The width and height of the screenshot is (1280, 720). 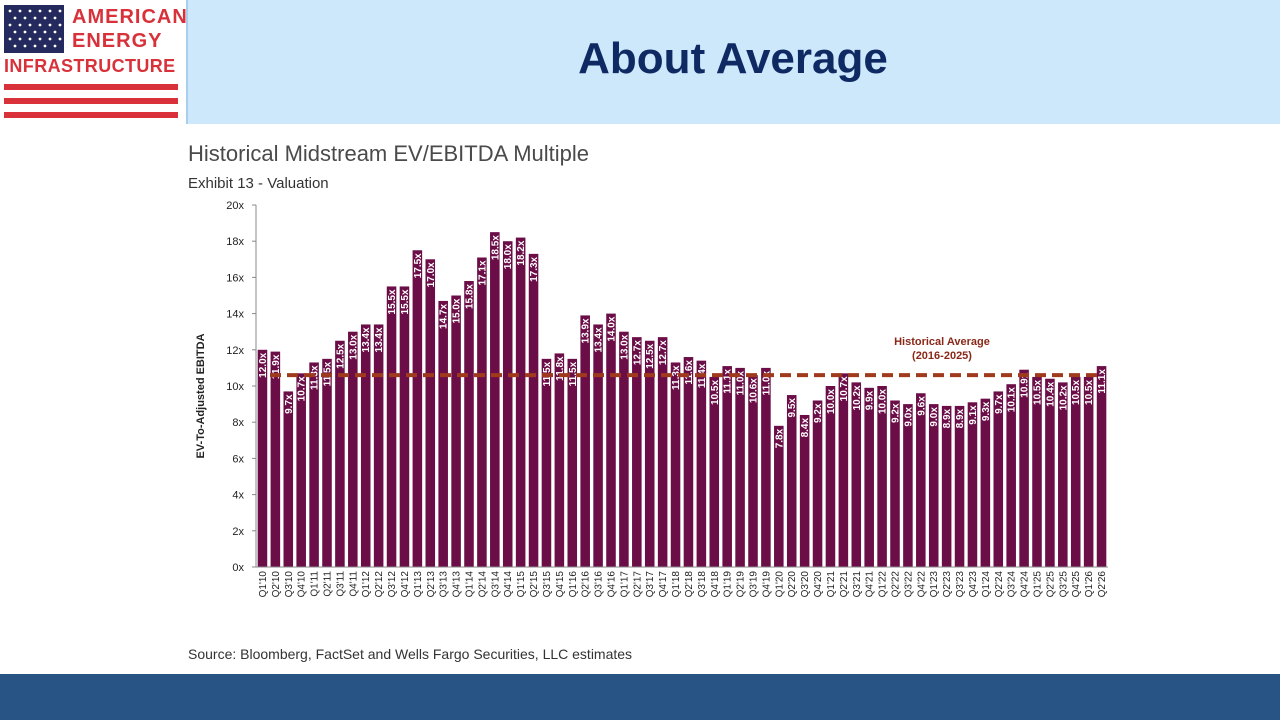 What do you see at coordinates (960, 584) in the screenshot?
I see `x-tick-label: Q3'23` at bounding box center [960, 584].